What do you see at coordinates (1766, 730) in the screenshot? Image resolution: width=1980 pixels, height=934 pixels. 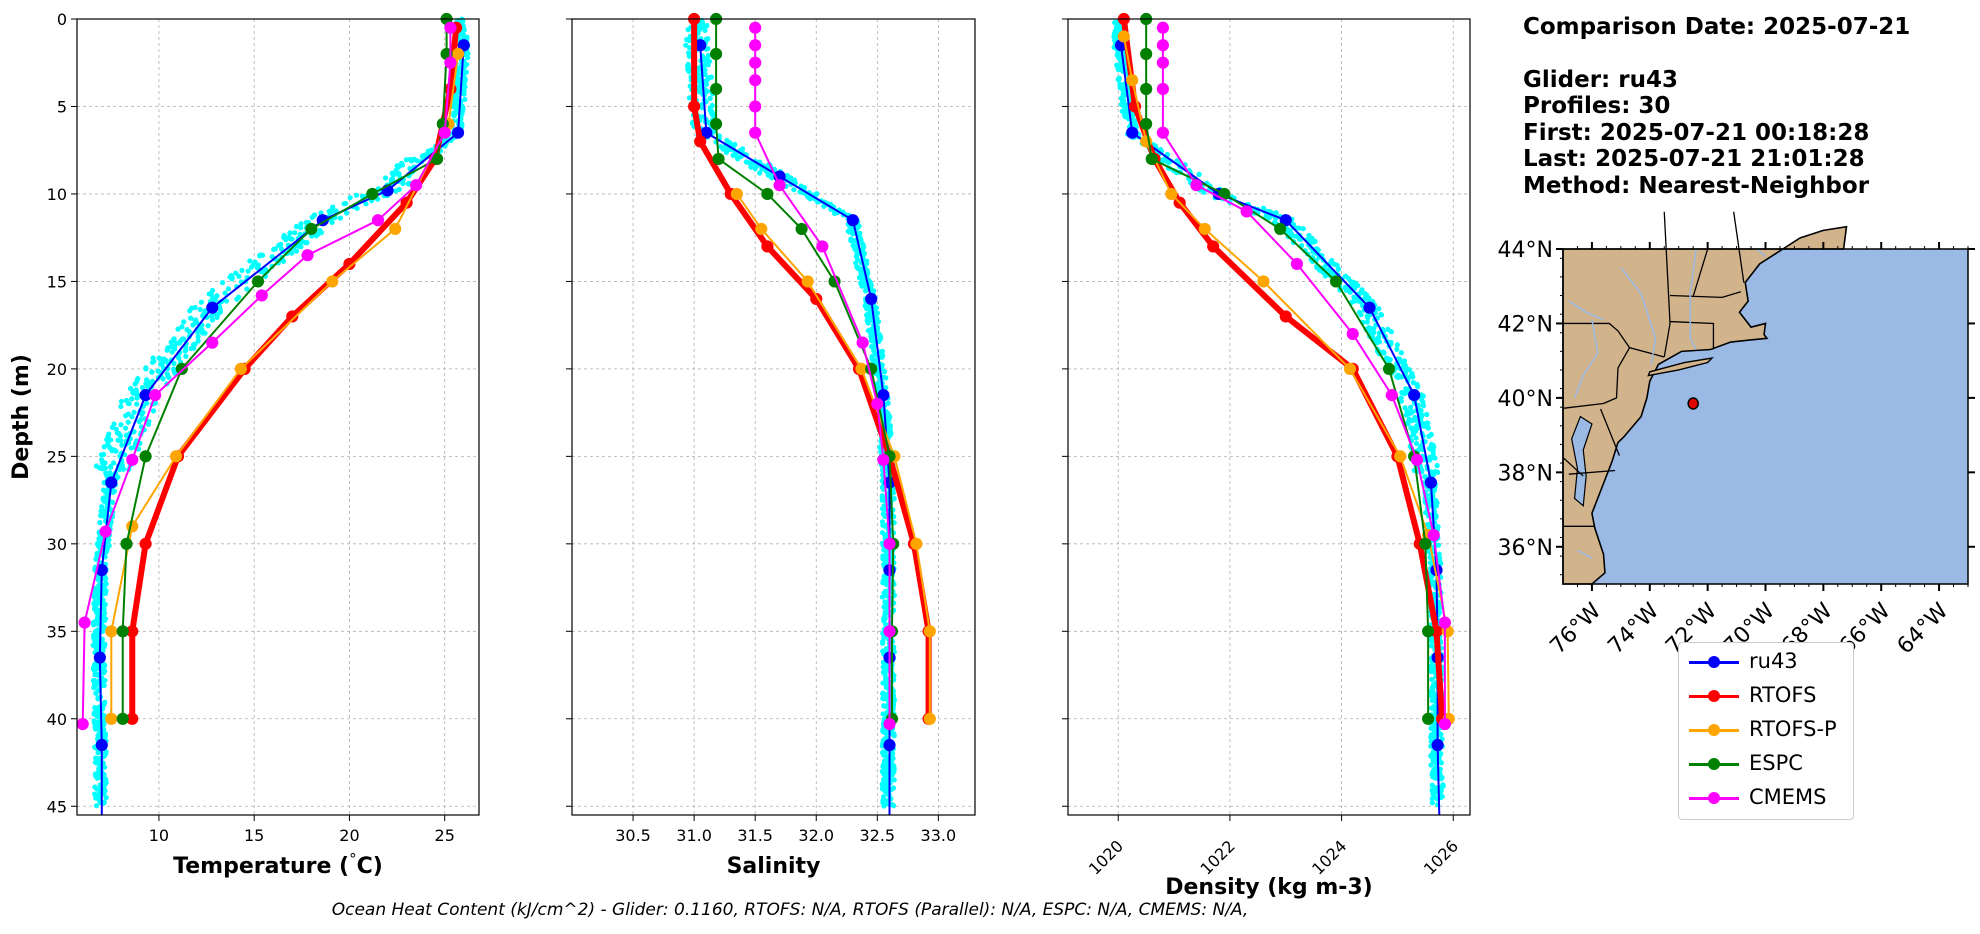 I see `legend-item-rtofs-p: RTOFS-P` at bounding box center [1766, 730].